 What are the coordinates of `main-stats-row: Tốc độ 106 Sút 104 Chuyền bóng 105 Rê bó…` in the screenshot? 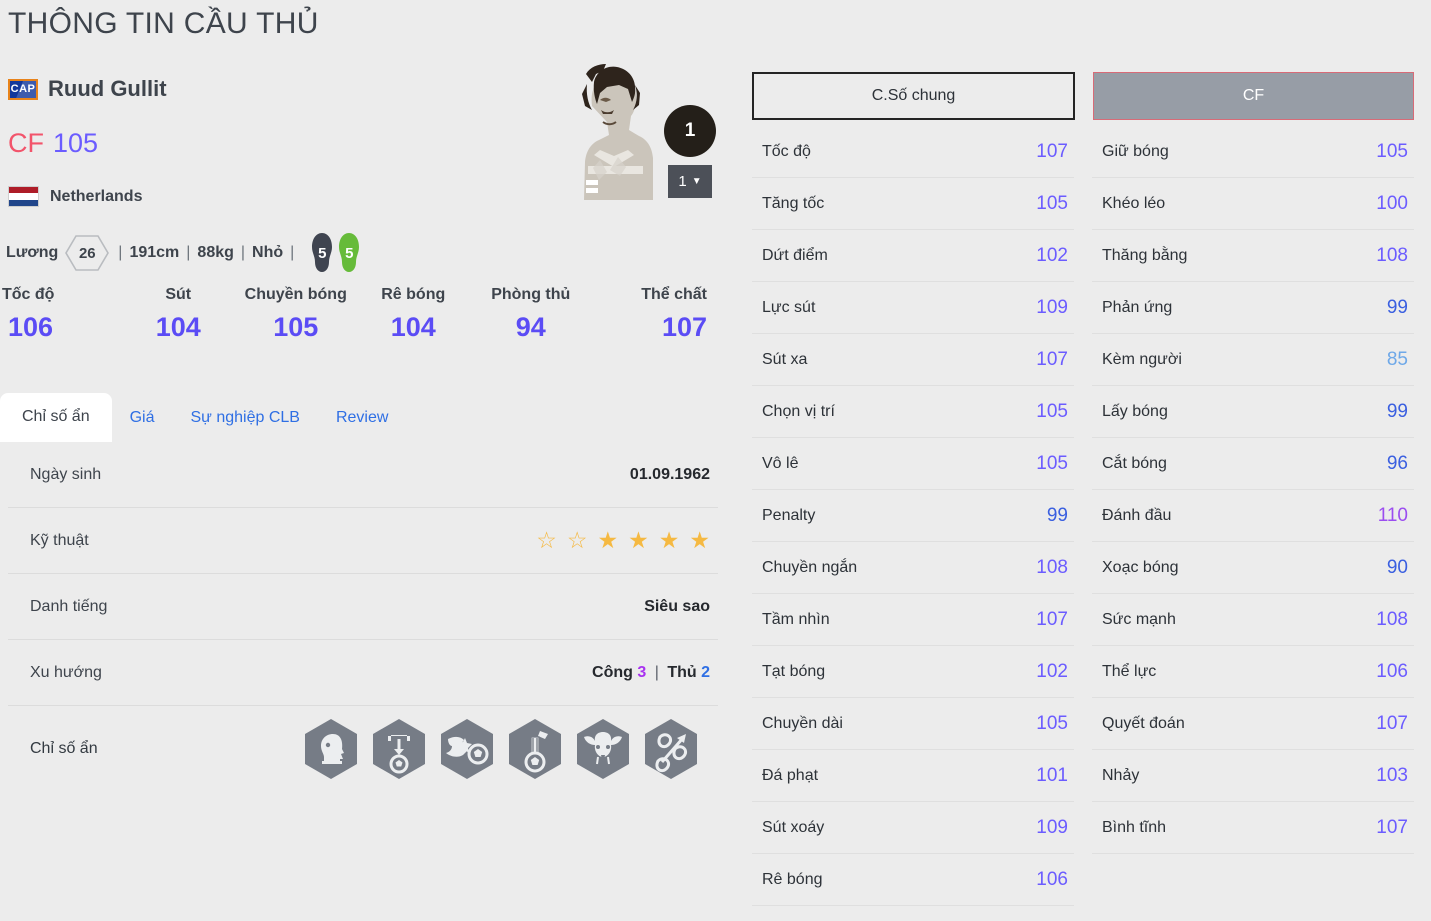 It's located at (357, 314).